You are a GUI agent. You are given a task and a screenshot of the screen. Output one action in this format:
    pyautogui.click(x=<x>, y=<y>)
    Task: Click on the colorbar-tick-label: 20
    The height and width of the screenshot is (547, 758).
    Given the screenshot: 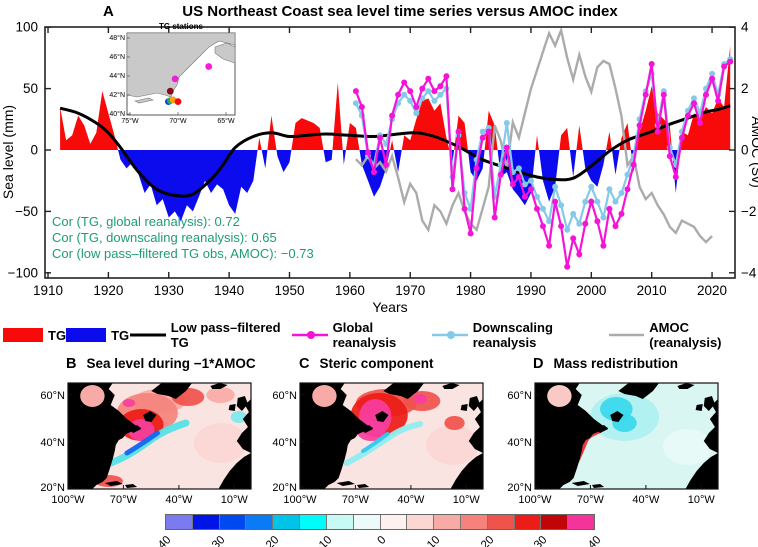 What is the action you would take?
    pyautogui.click(x=487, y=540)
    